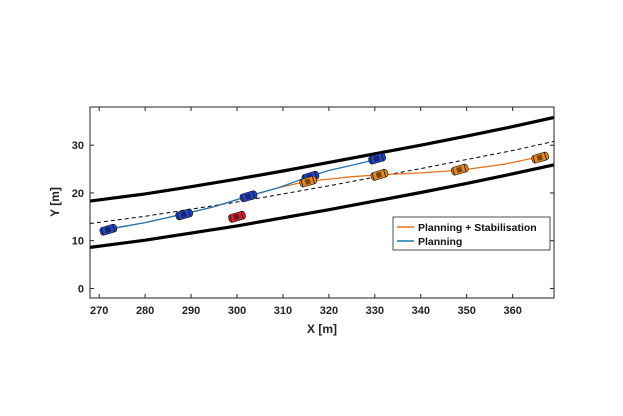  I want to click on legend-box, so click(471, 233).